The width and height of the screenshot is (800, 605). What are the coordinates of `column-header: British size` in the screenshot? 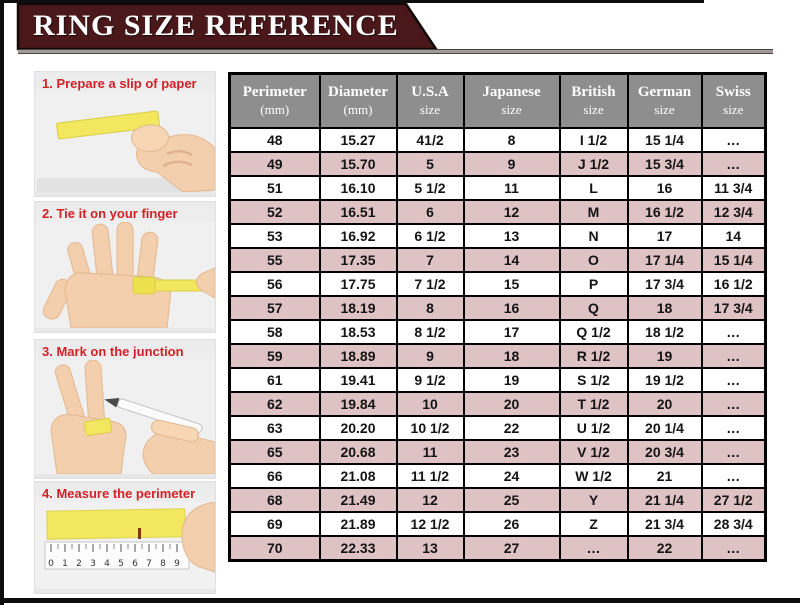 It's located at (593, 100).